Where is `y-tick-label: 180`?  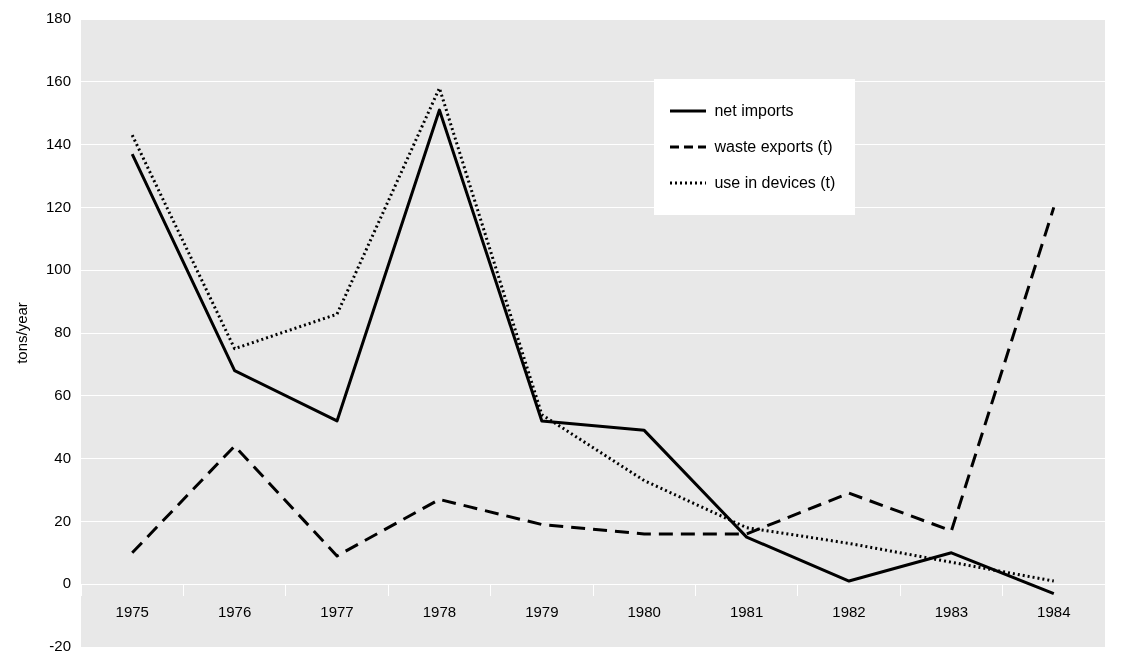
y-tick-label: 180 is located at coordinates (59, 18).